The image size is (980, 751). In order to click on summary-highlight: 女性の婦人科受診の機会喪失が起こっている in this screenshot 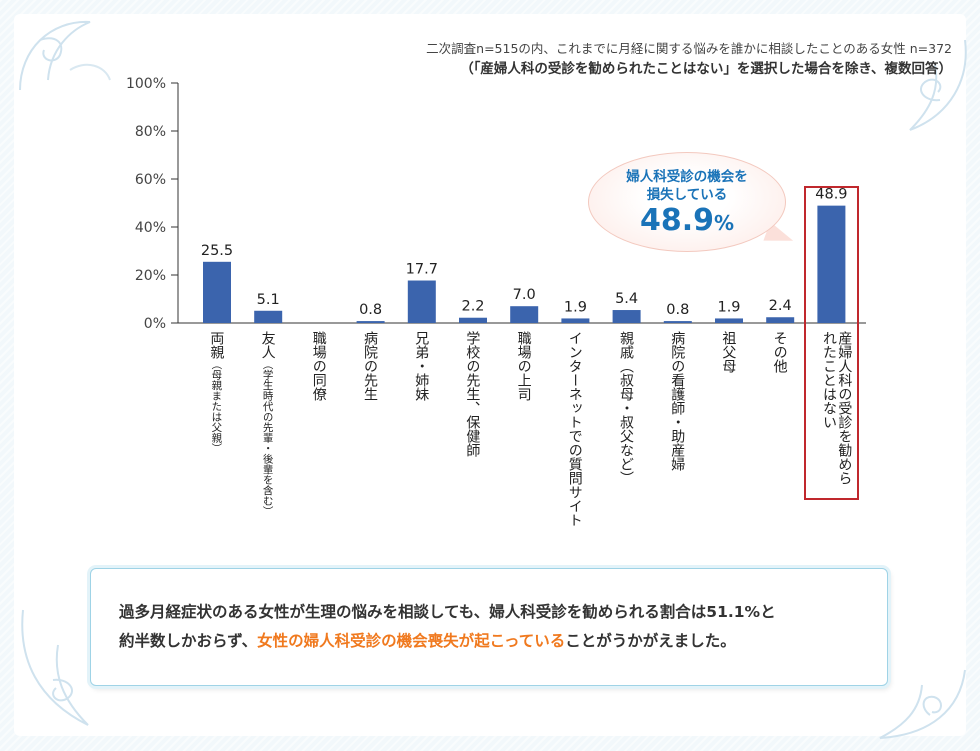, I will do `click(411, 641)`.